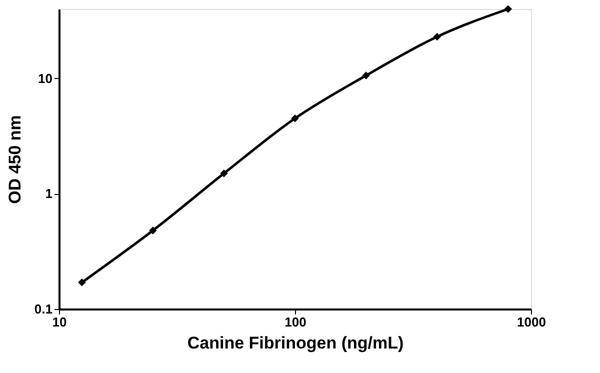 The image size is (600, 373). What do you see at coordinates (48, 194) in the screenshot?
I see `y-tick-label: 1` at bounding box center [48, 194].